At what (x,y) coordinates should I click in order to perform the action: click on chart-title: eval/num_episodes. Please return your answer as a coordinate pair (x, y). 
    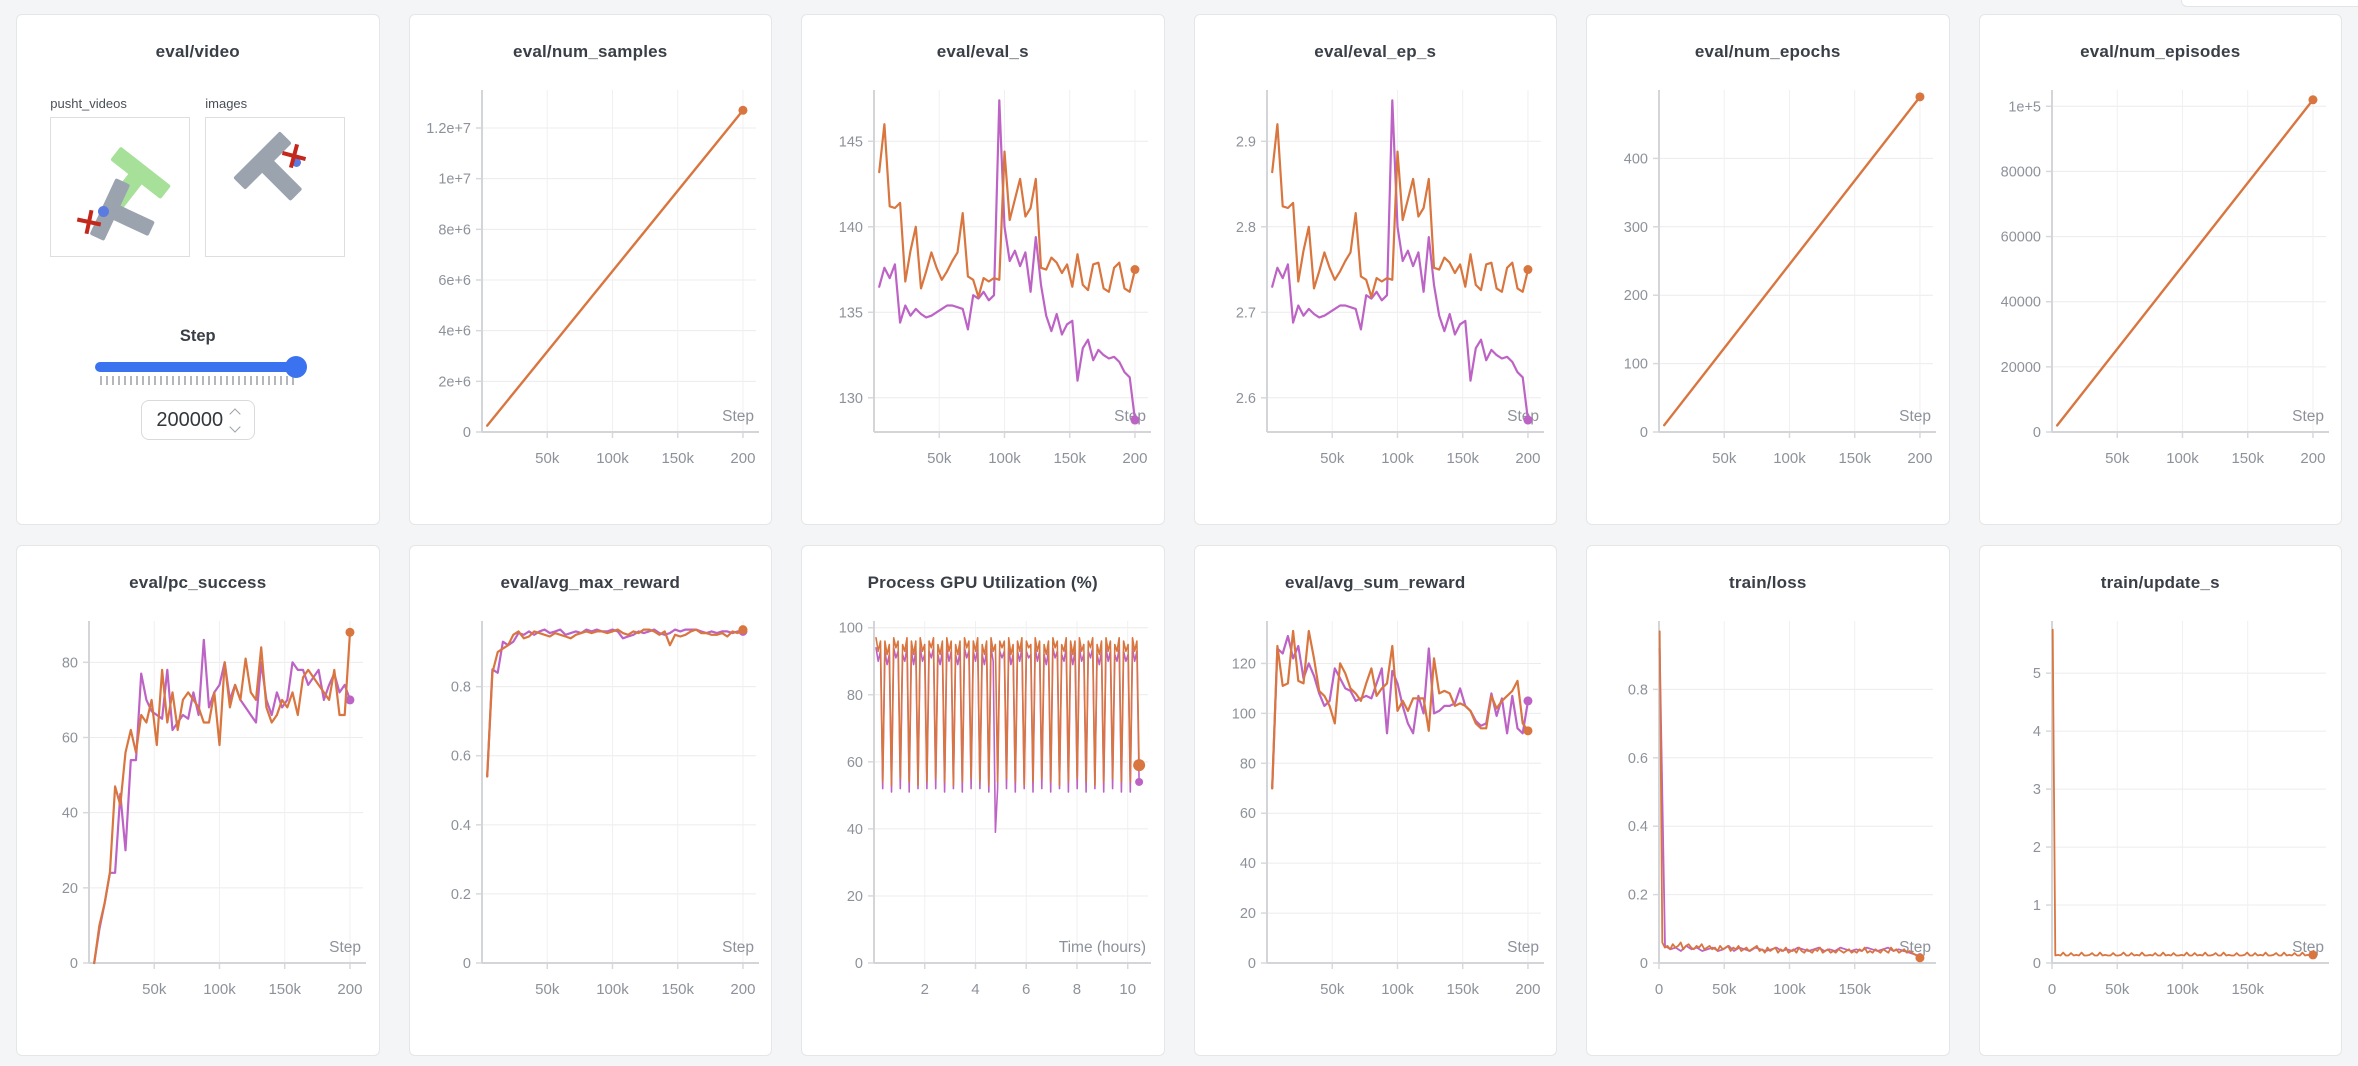
    Looking at the image, I should click on (2160, 51).